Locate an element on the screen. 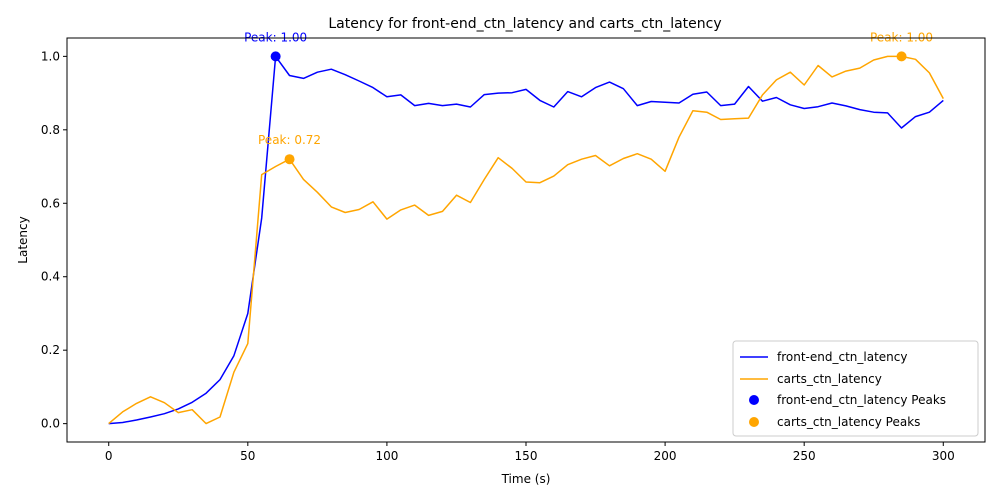  y-tick-label: 0.8 is located at coordinates (50, 130).